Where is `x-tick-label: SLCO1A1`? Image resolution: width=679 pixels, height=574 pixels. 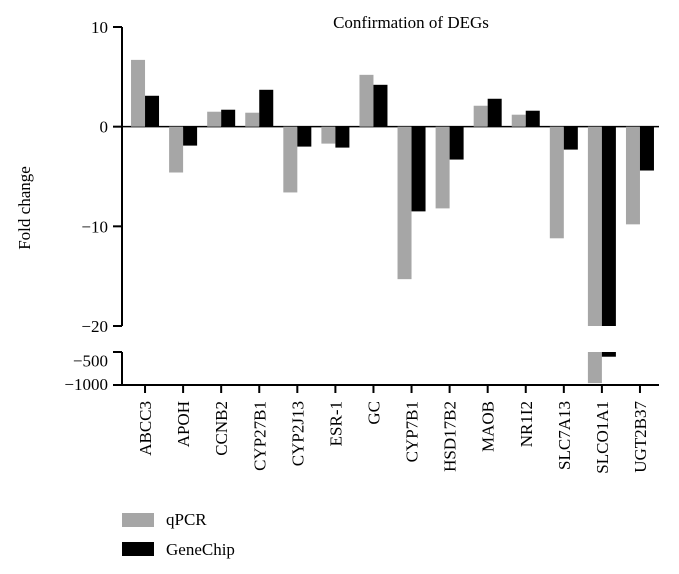
x-tick-label: SLCO1A1 is located at coordinates (602, 437).